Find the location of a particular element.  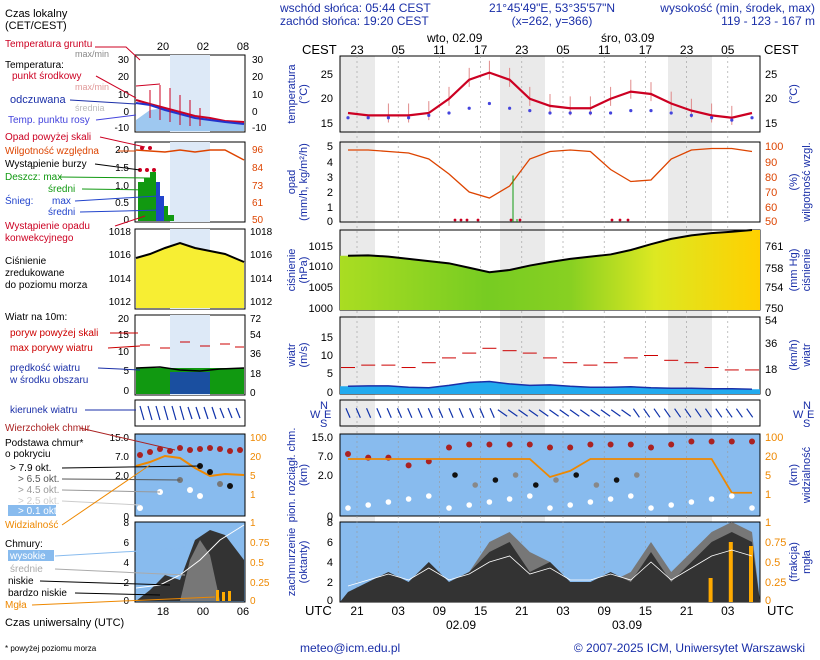

mini-hum-tick-0: 96 is located at coordinates (258, 150).